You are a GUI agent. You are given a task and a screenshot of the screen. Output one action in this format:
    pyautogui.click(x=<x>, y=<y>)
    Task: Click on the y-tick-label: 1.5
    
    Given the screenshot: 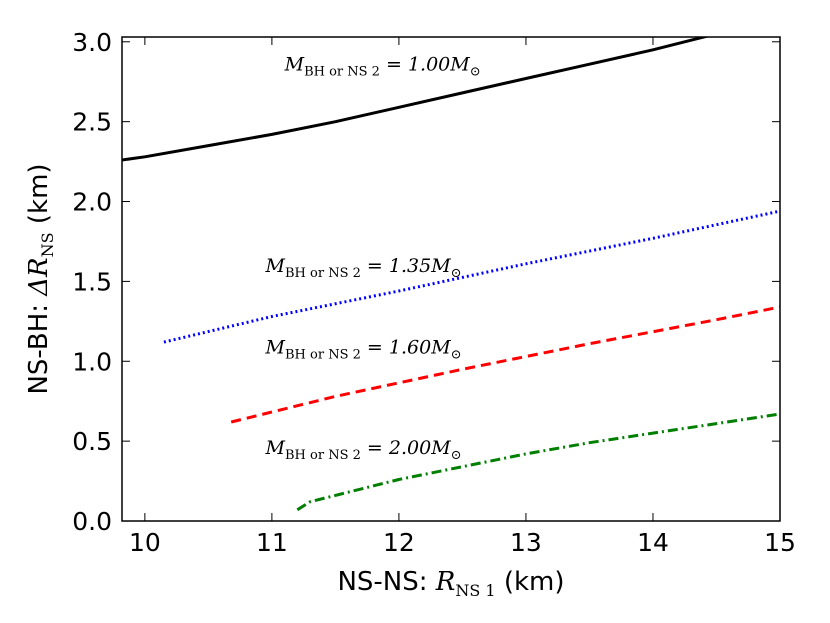 What is the action you would take?
    pyautogui.click(x=92, y=281)
    